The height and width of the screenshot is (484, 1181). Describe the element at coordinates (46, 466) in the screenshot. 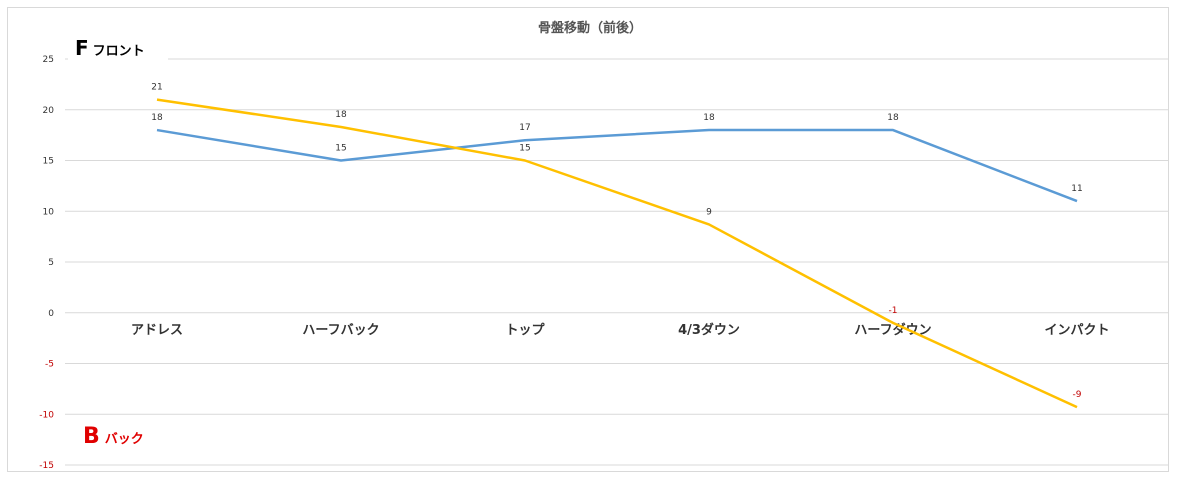

I see `y-tick-label: -15` at that location.